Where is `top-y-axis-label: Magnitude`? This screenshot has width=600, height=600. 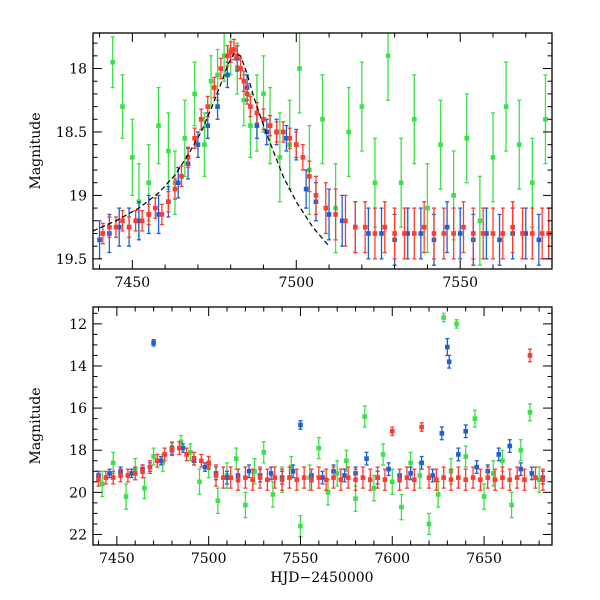
top-y-axis-label: Magnitude is located at coordinates (36, 150).